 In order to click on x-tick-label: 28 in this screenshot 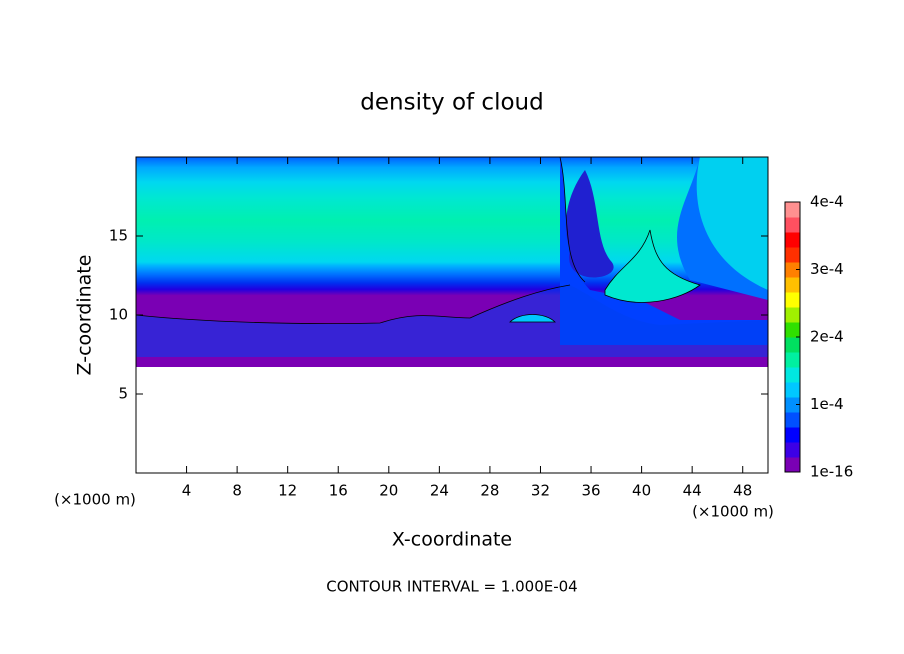, I will do `click(489, 491)`.